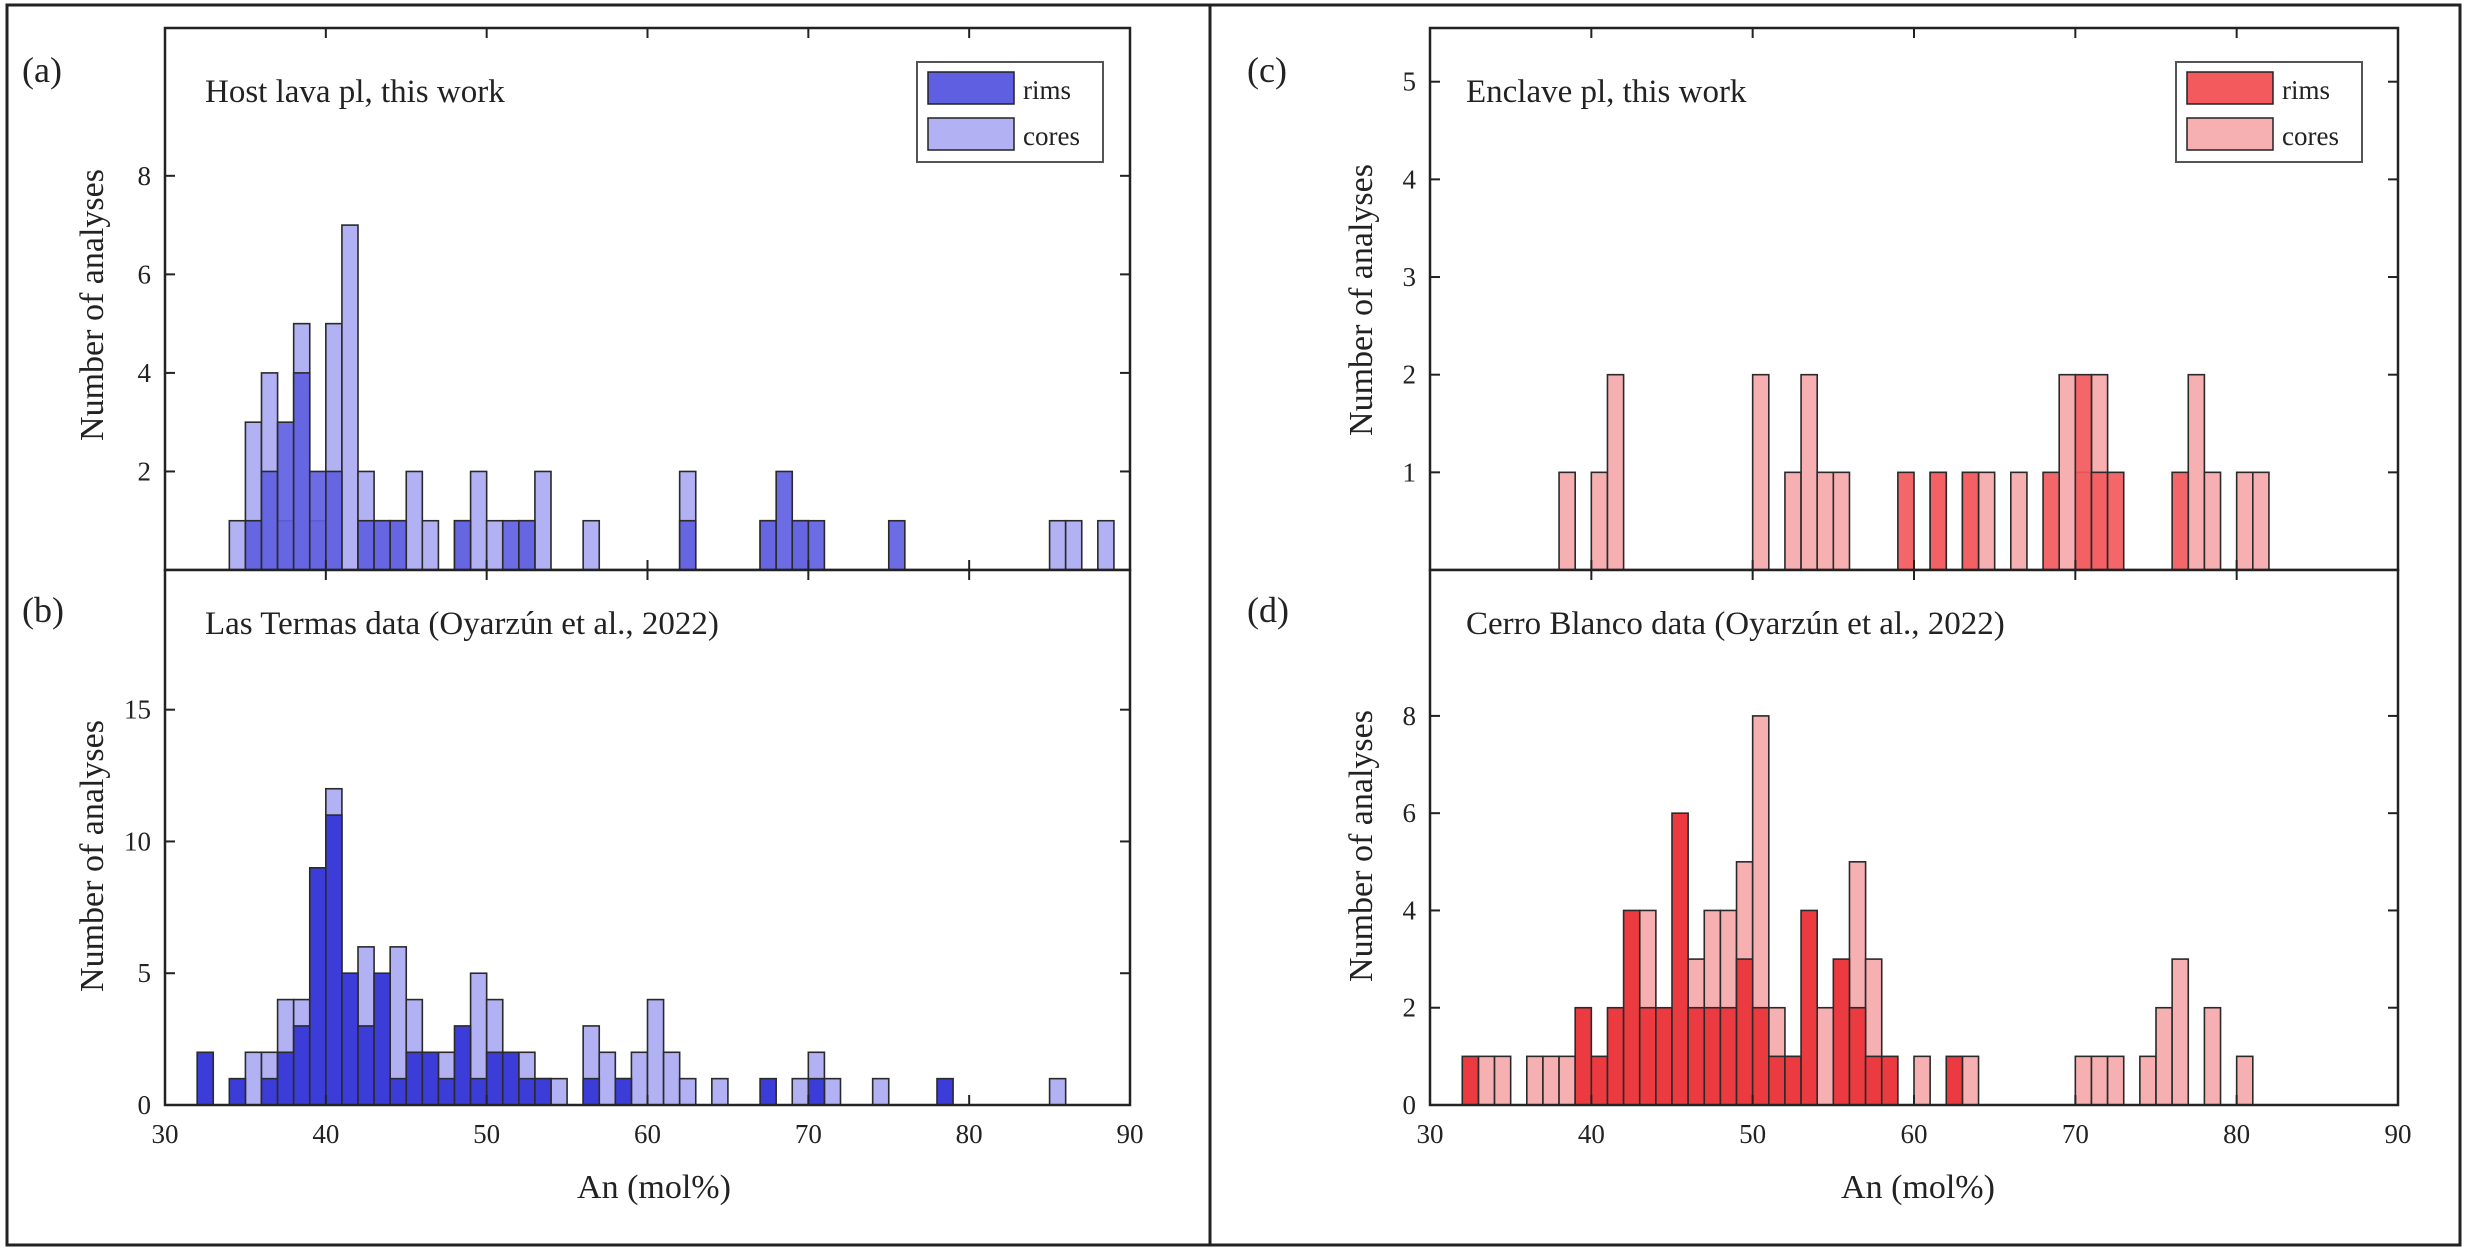  I want to click on xtick-label-d-60: 60, so click(1914, 1134).